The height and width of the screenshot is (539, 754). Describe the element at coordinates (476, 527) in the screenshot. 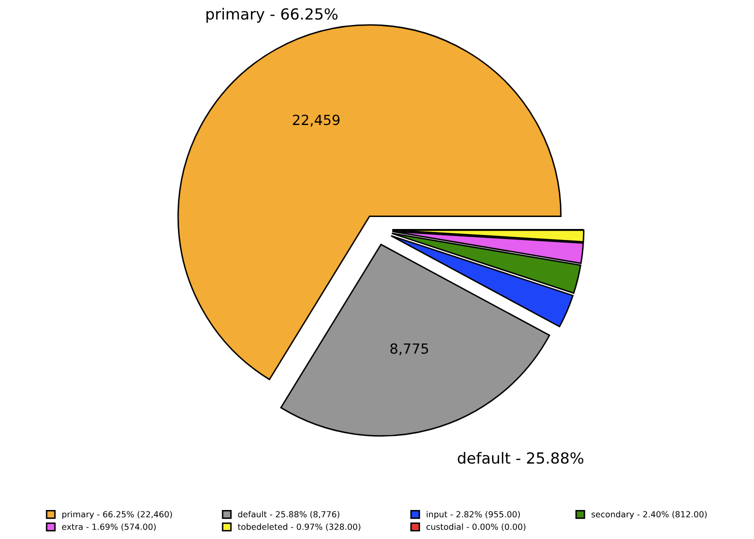

I see `legend-label: custodial - 0.00% (0.00)` at that location.